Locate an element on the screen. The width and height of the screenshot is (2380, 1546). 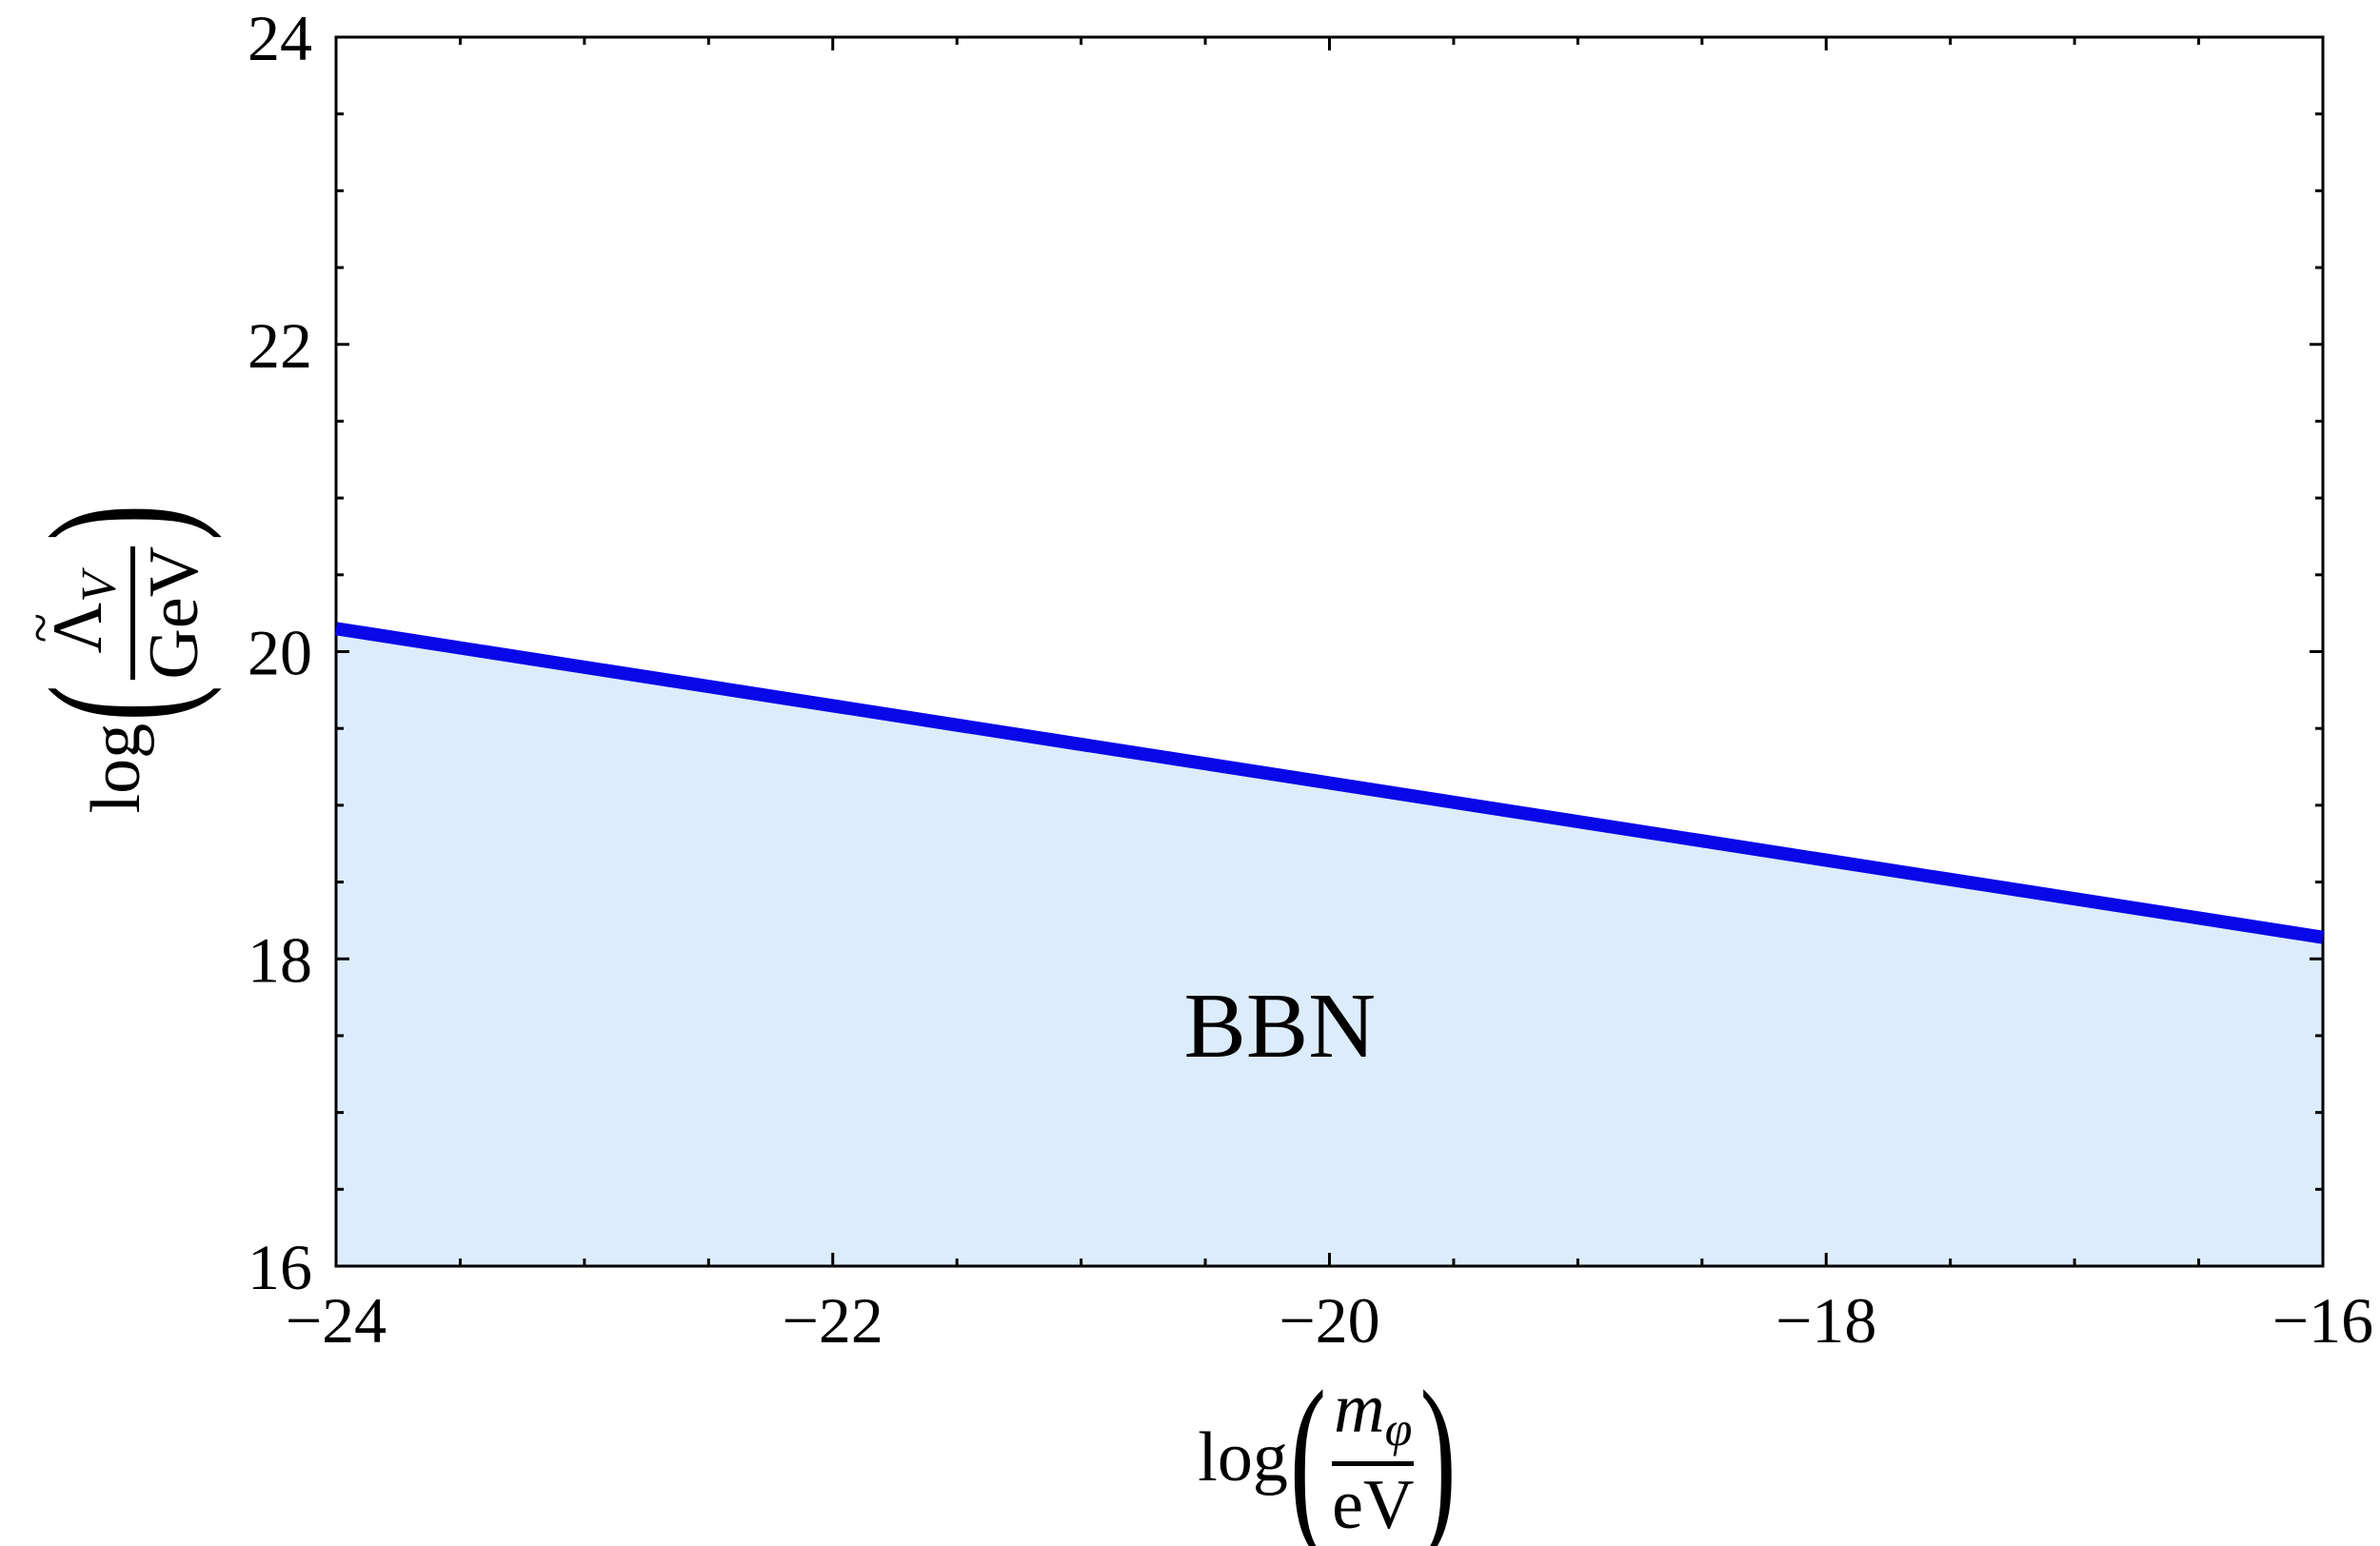
x-tick-label: −18 is located at coordinates (1825, 1320).